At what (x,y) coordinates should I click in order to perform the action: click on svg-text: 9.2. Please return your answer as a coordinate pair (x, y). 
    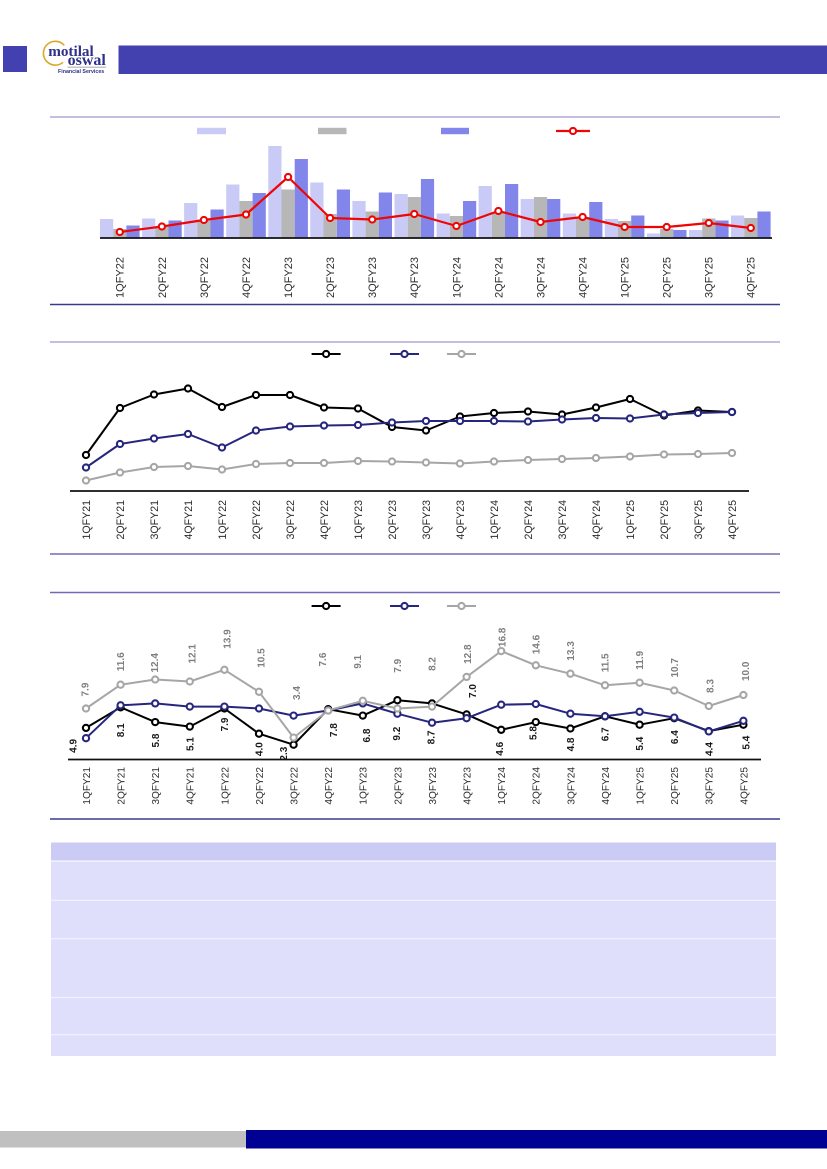
    Looking at the image, I should click on (397, 733).